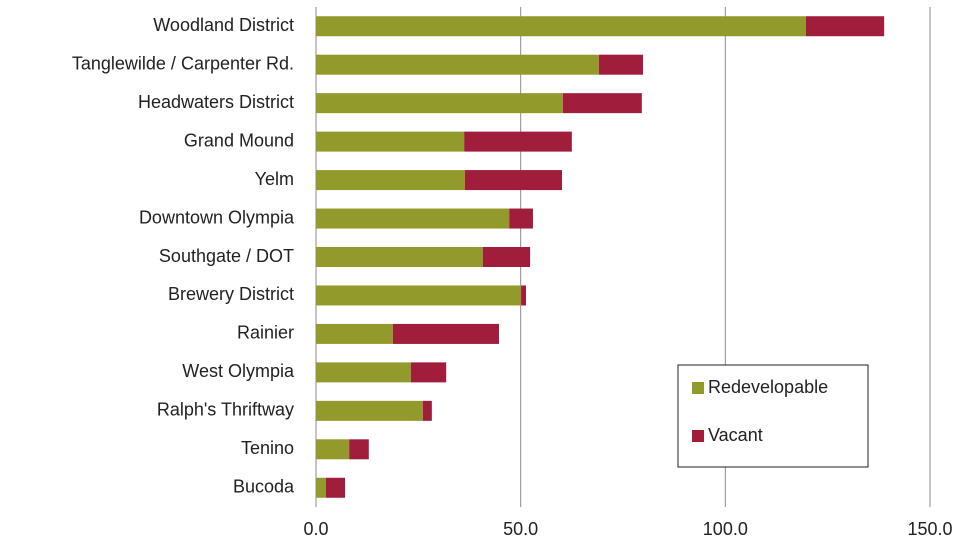 The width and height of the screenshot is (960, 546). Describe the element at coordinates (216, 102) in the screenshot. I see `y-tick-label: Headwaters District` at that location.